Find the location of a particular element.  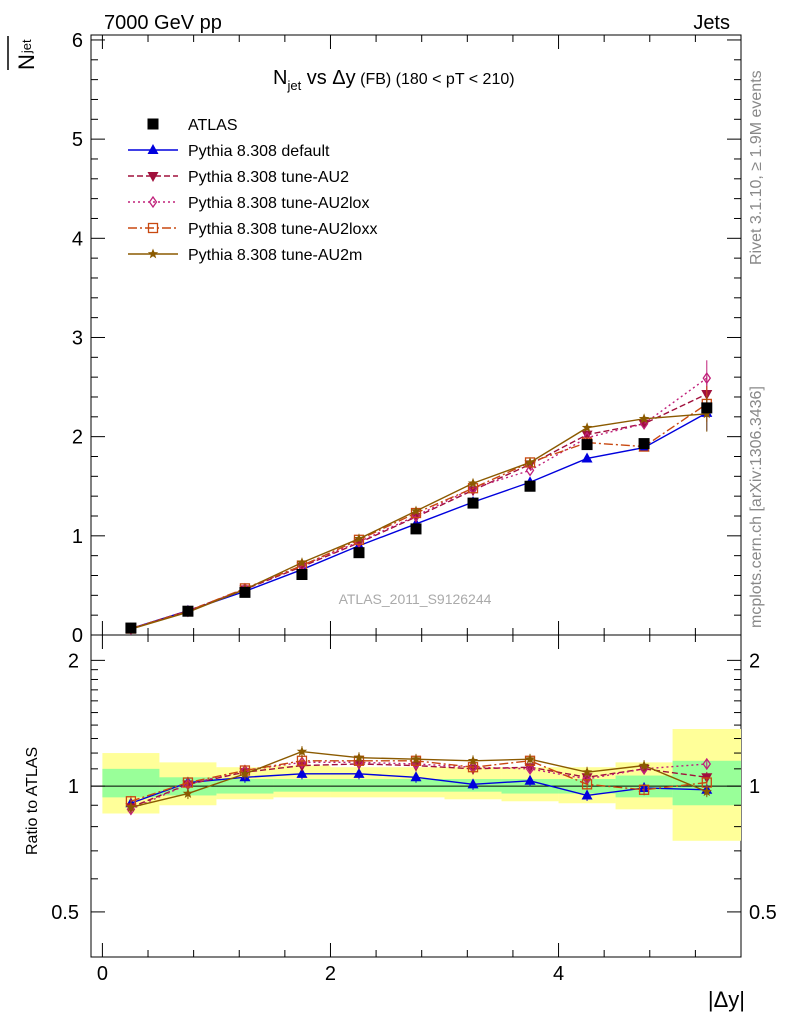

y-tick-label: 3 is located at coordinates (77, 338).